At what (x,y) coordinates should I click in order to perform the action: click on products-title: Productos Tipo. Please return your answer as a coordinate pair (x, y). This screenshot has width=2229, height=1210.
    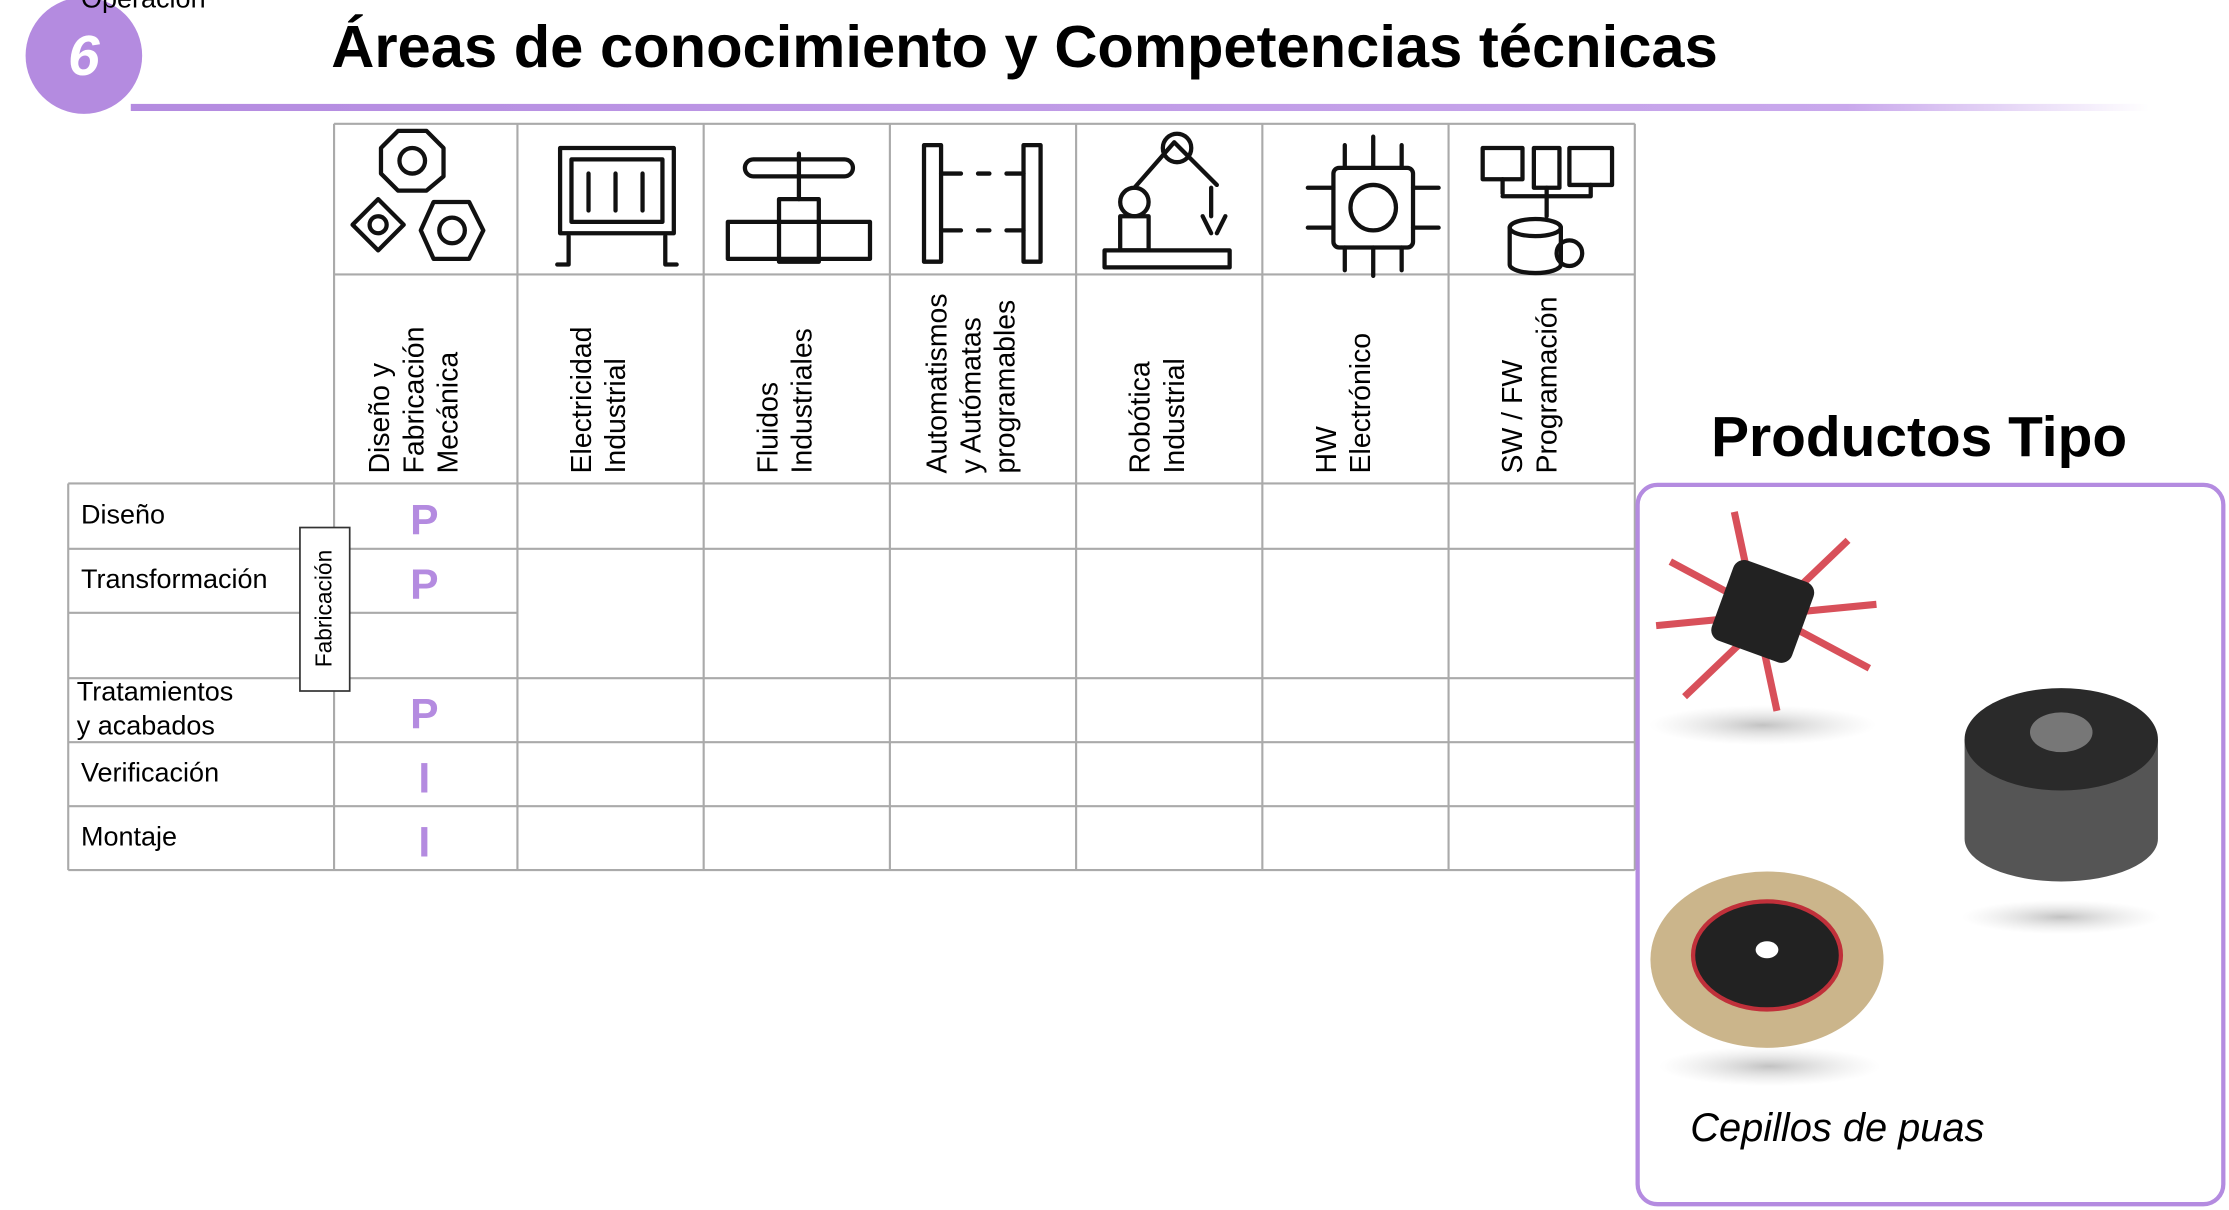
    Looking at the image, I should click on (1919, 437).